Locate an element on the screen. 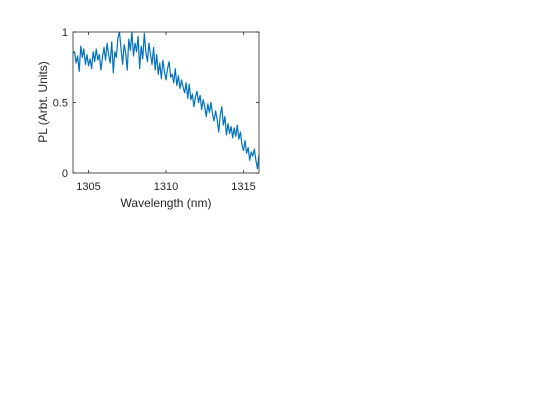 Image resolution: width=560 pixels, height=420 pixels. x-tick-label: 1310 is located at coordinates (166, 187).